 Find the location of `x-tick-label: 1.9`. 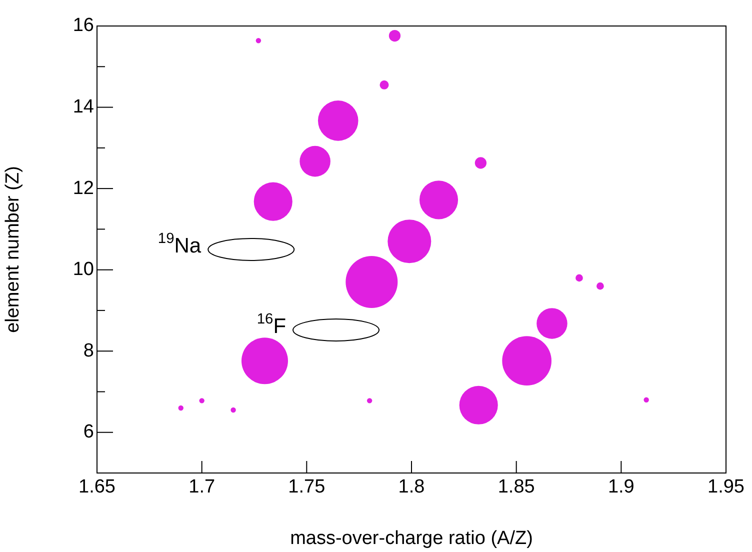

x-tick-label: 1.9 is located at coordinates (621, 487).